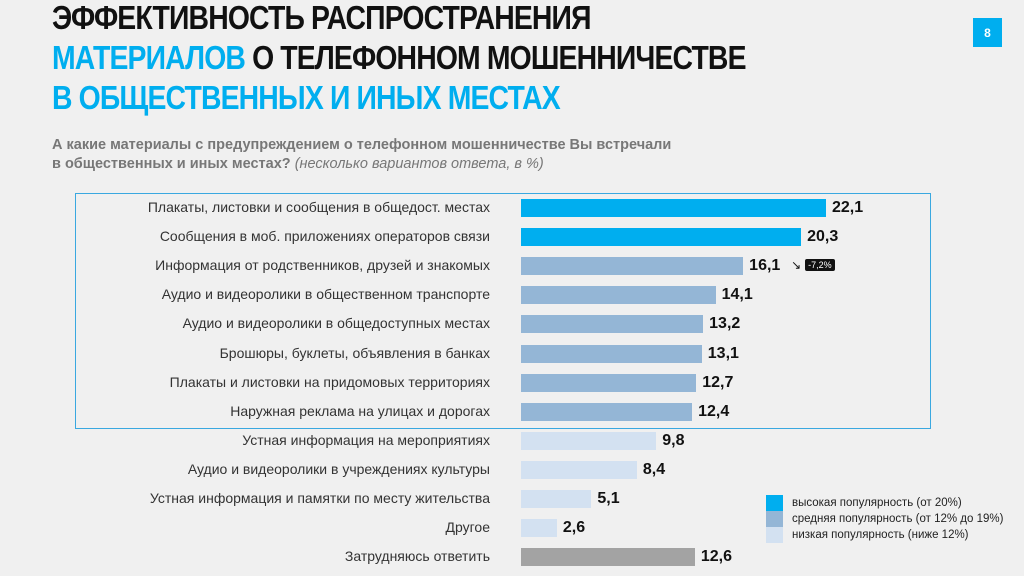 The height and width of the screenshot is (576, 1024). Describe the element at coordinates (467, 527) in the screenshot. I see `category-label: Другое` at that location.